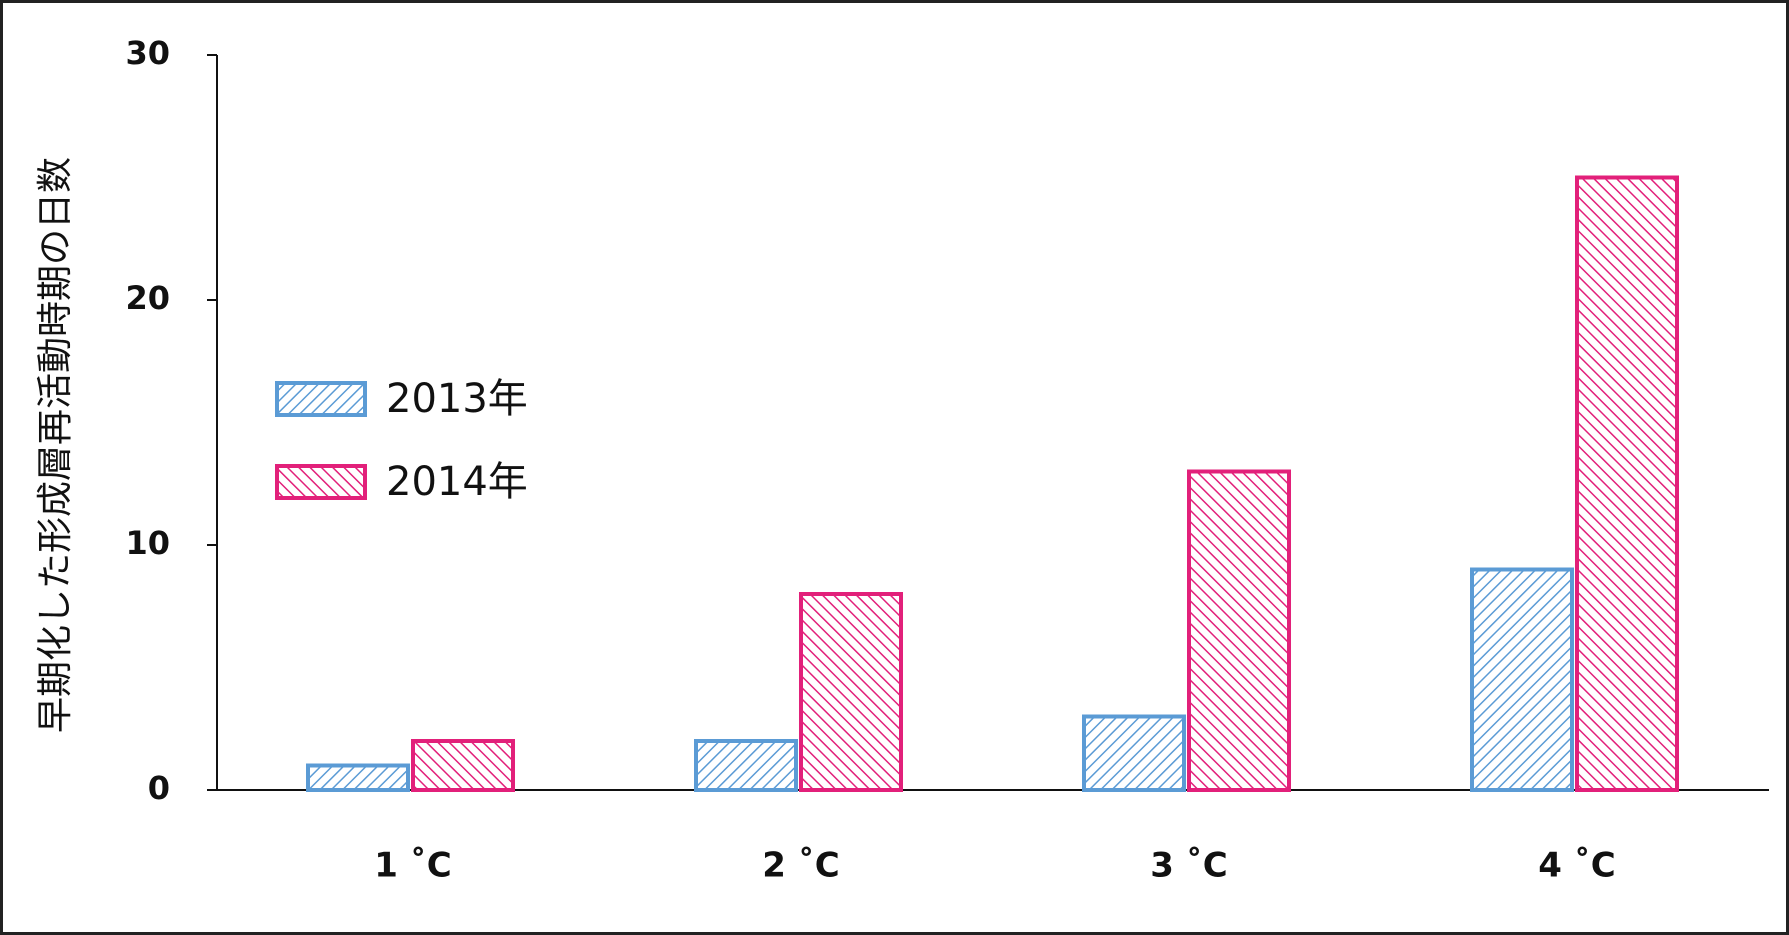 The height and width of the screenshot is (935, 1789). Describe the element at coordinates (457, 399) in the screenshot. I see `legend-label: 2013年` at that location.